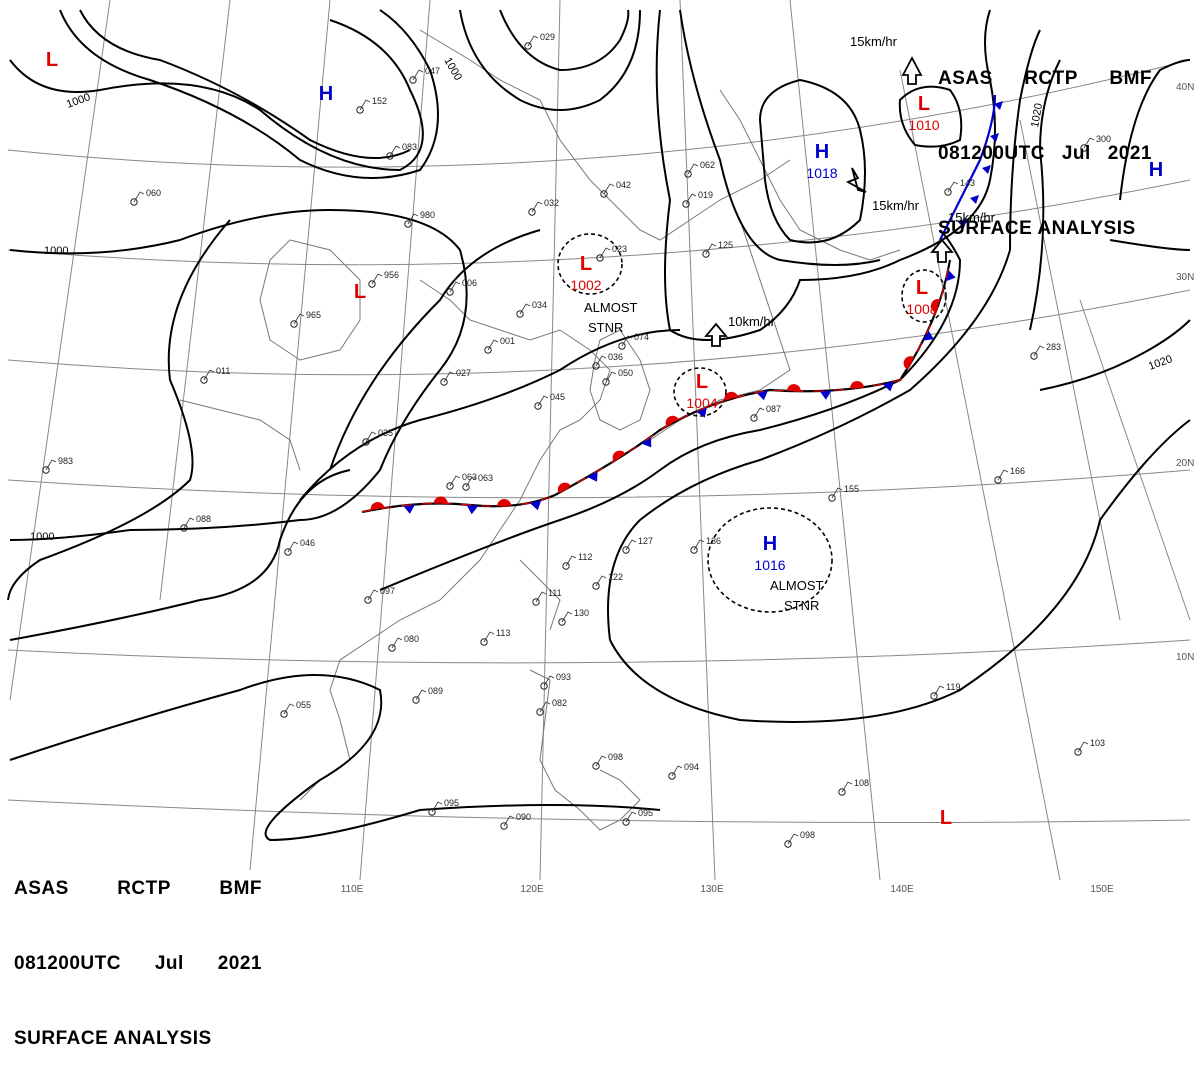  I want to click on station-pressure: 034, so click(539, 305).